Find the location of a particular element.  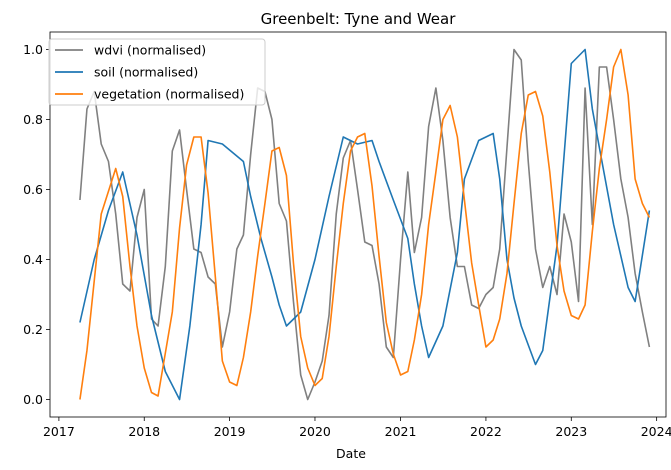

x-tick-label: 2018 is located at coordinates (144, 431).